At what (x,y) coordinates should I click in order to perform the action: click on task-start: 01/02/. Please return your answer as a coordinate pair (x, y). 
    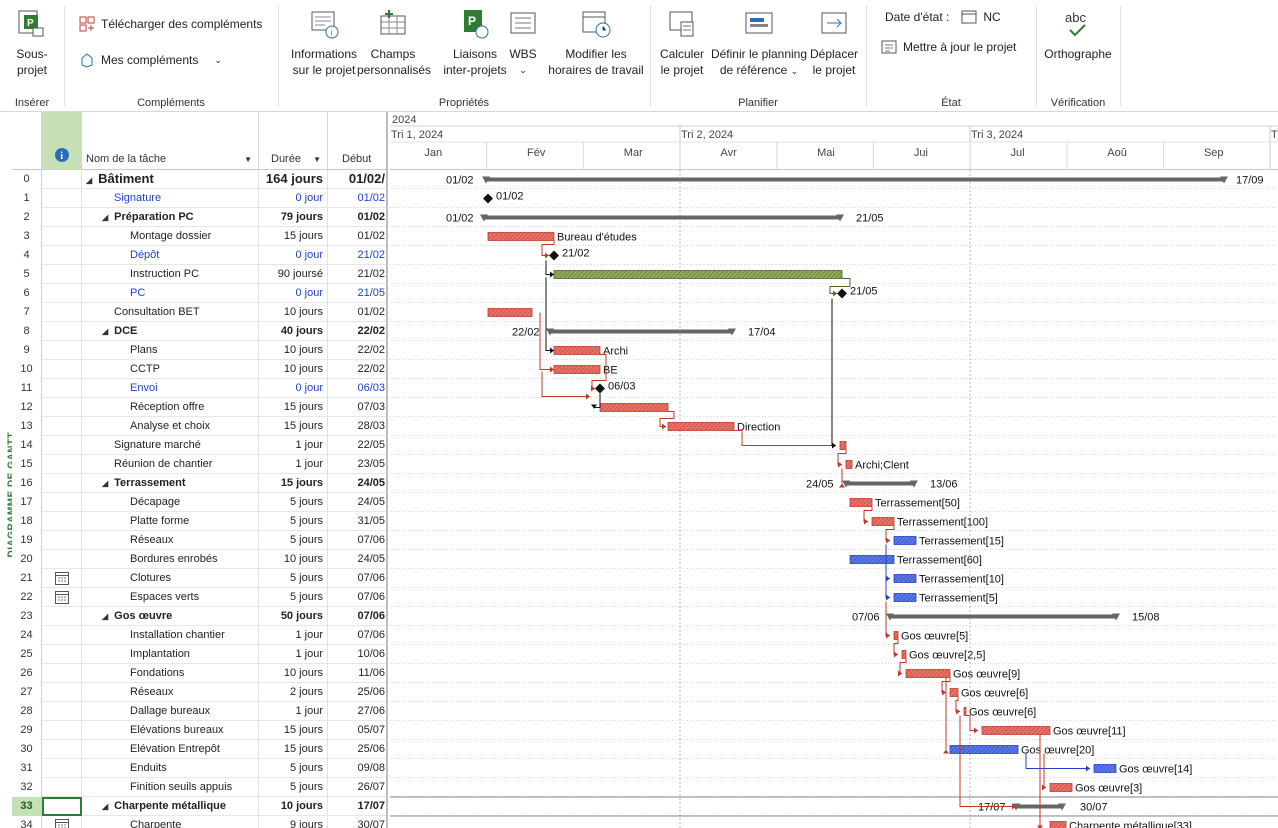
    Looking at the image, I should click on (357, 179).